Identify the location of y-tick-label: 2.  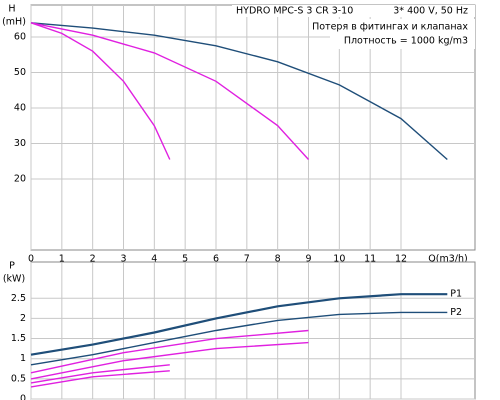
(23, 318).